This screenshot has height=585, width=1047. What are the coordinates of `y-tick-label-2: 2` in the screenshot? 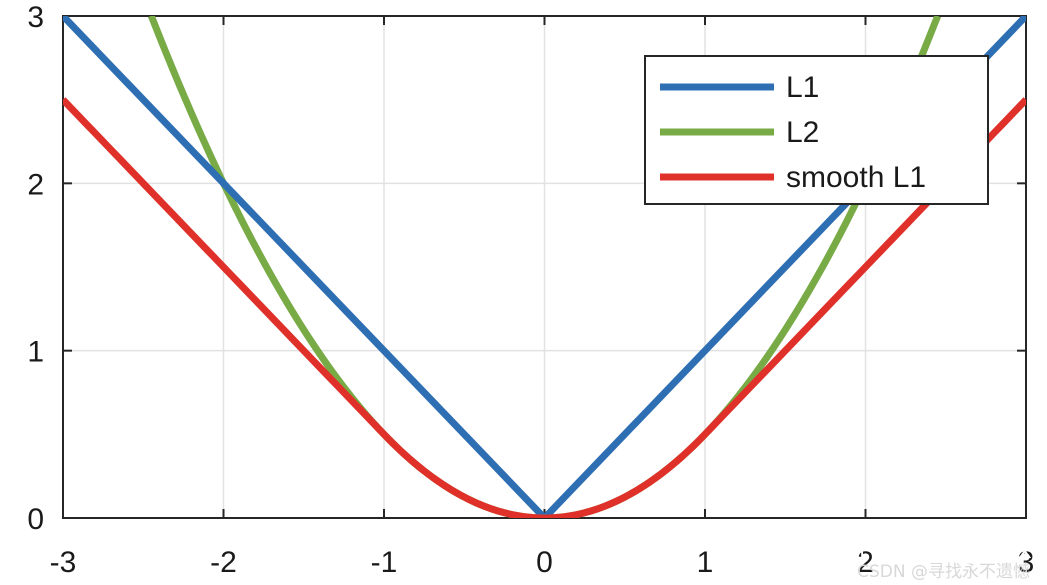 It's located at (35, 184).